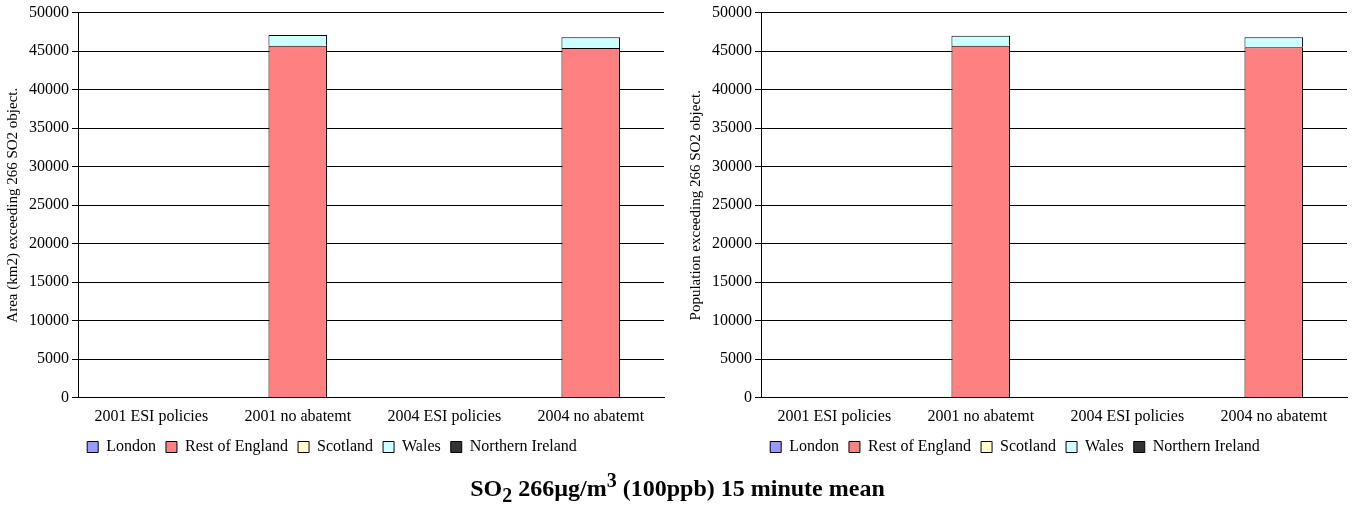 This screenshot has width=1355, height=519. What do you see at coordinates (677, 488) in the screenshot?
I see `text: SO$_{2}$ 266µg/m$^{3}$ (100ppb) 15 minute mean` at bounding box center [677, 488].